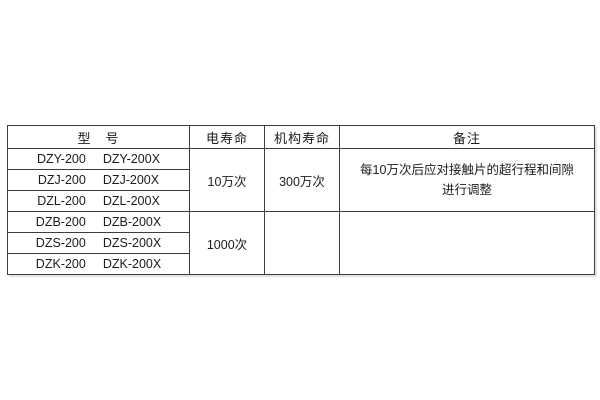  I want to click on model-pair: DZB-200 DZB-200X, so click(99, 222).